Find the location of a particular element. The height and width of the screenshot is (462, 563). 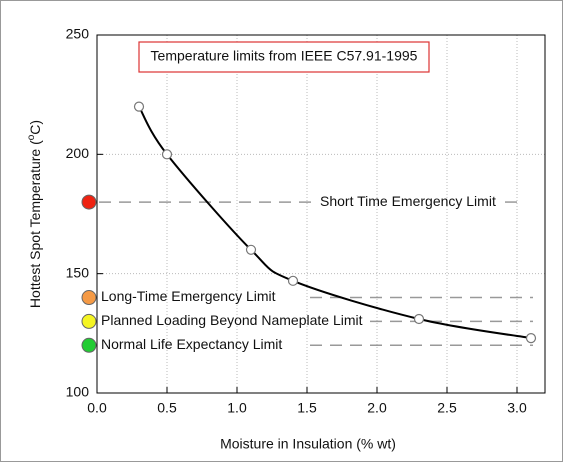

x-tick-label: 2.5 is located at coordinates (447, 408).